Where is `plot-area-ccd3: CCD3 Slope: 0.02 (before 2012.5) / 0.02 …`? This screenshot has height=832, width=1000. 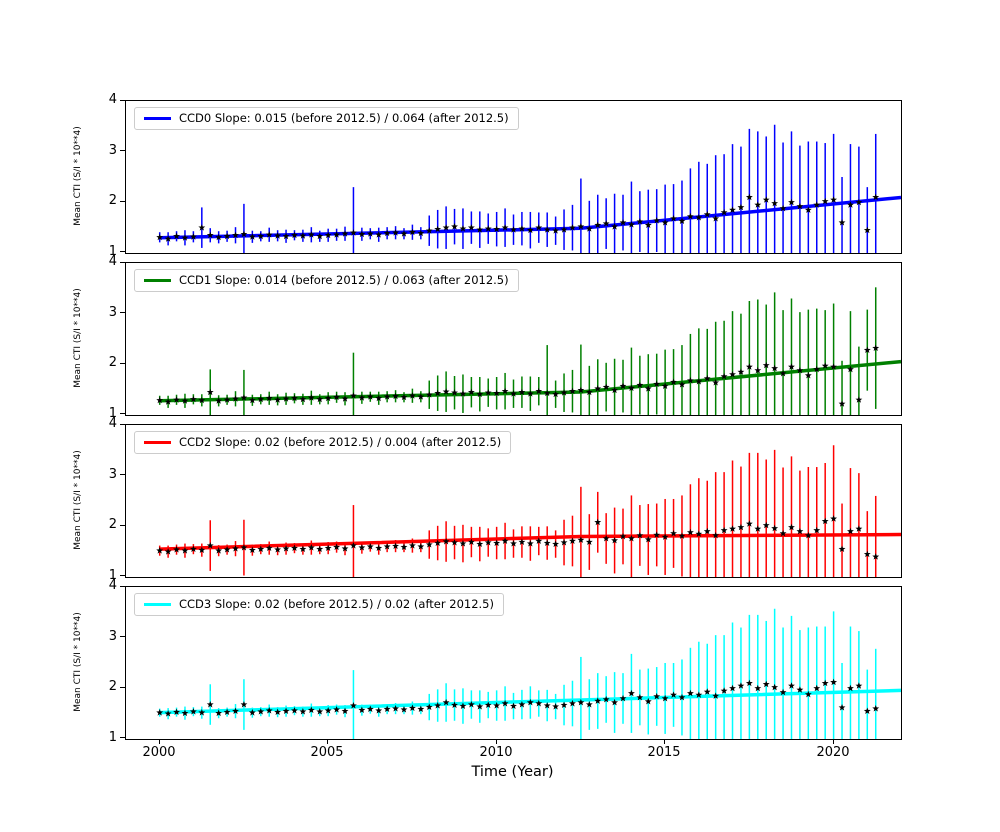
plot-area-ccd3: CCD3 Slope: 0.02 (before 2012.5) / 0.02 … is located at coordinates (513, 663).